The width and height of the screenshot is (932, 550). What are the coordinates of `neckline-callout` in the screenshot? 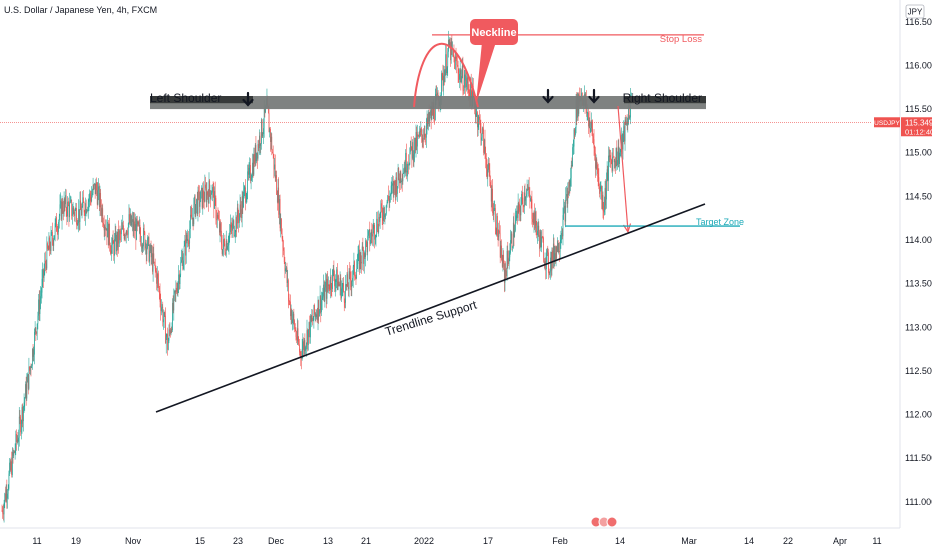 It's located at (494, 32).